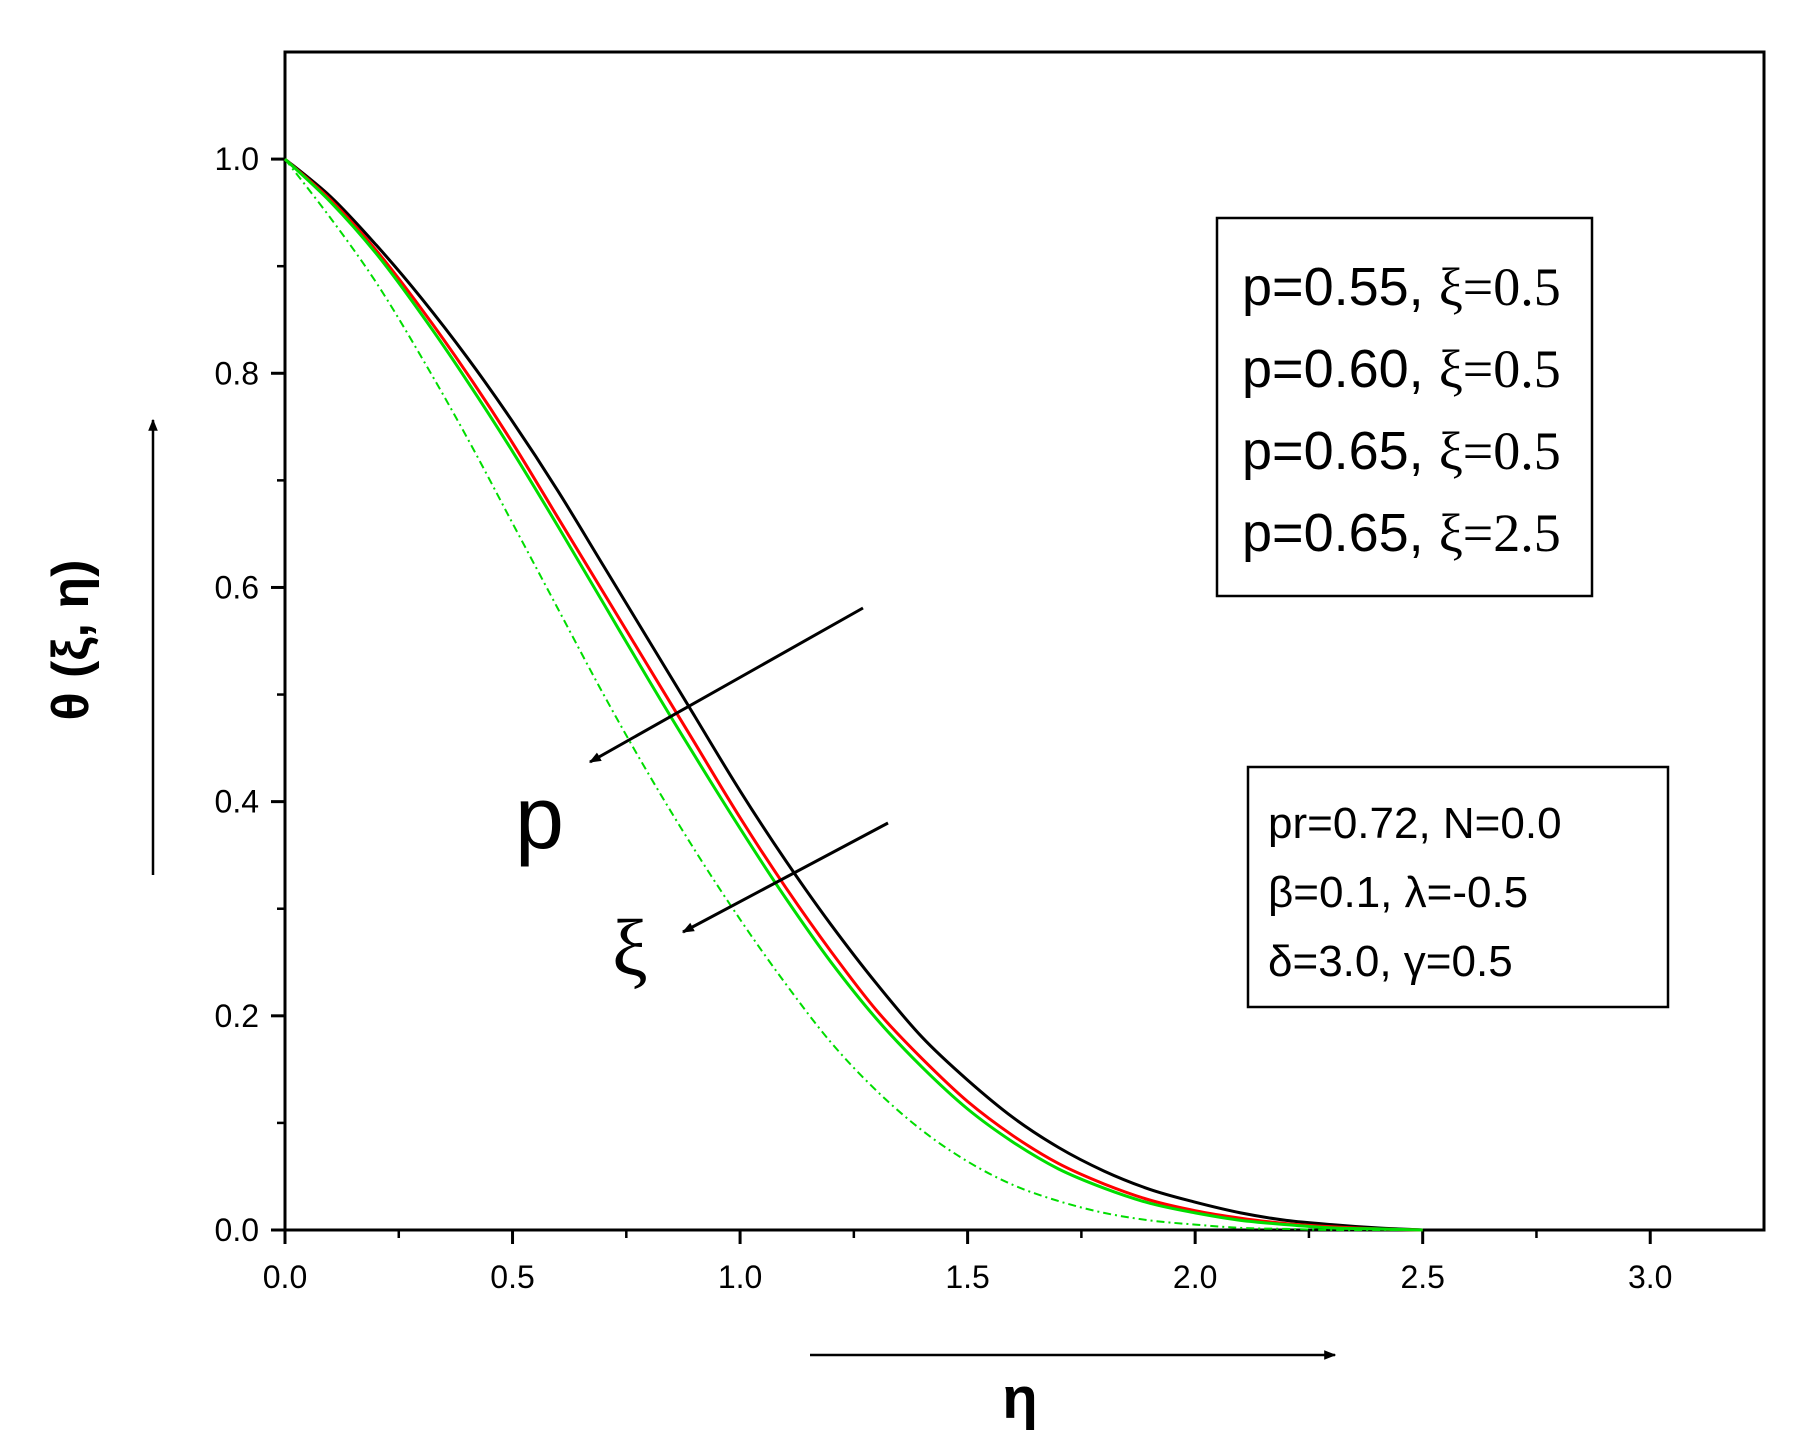  I want to click on xi-annotation-arrow, so click(785, 877).